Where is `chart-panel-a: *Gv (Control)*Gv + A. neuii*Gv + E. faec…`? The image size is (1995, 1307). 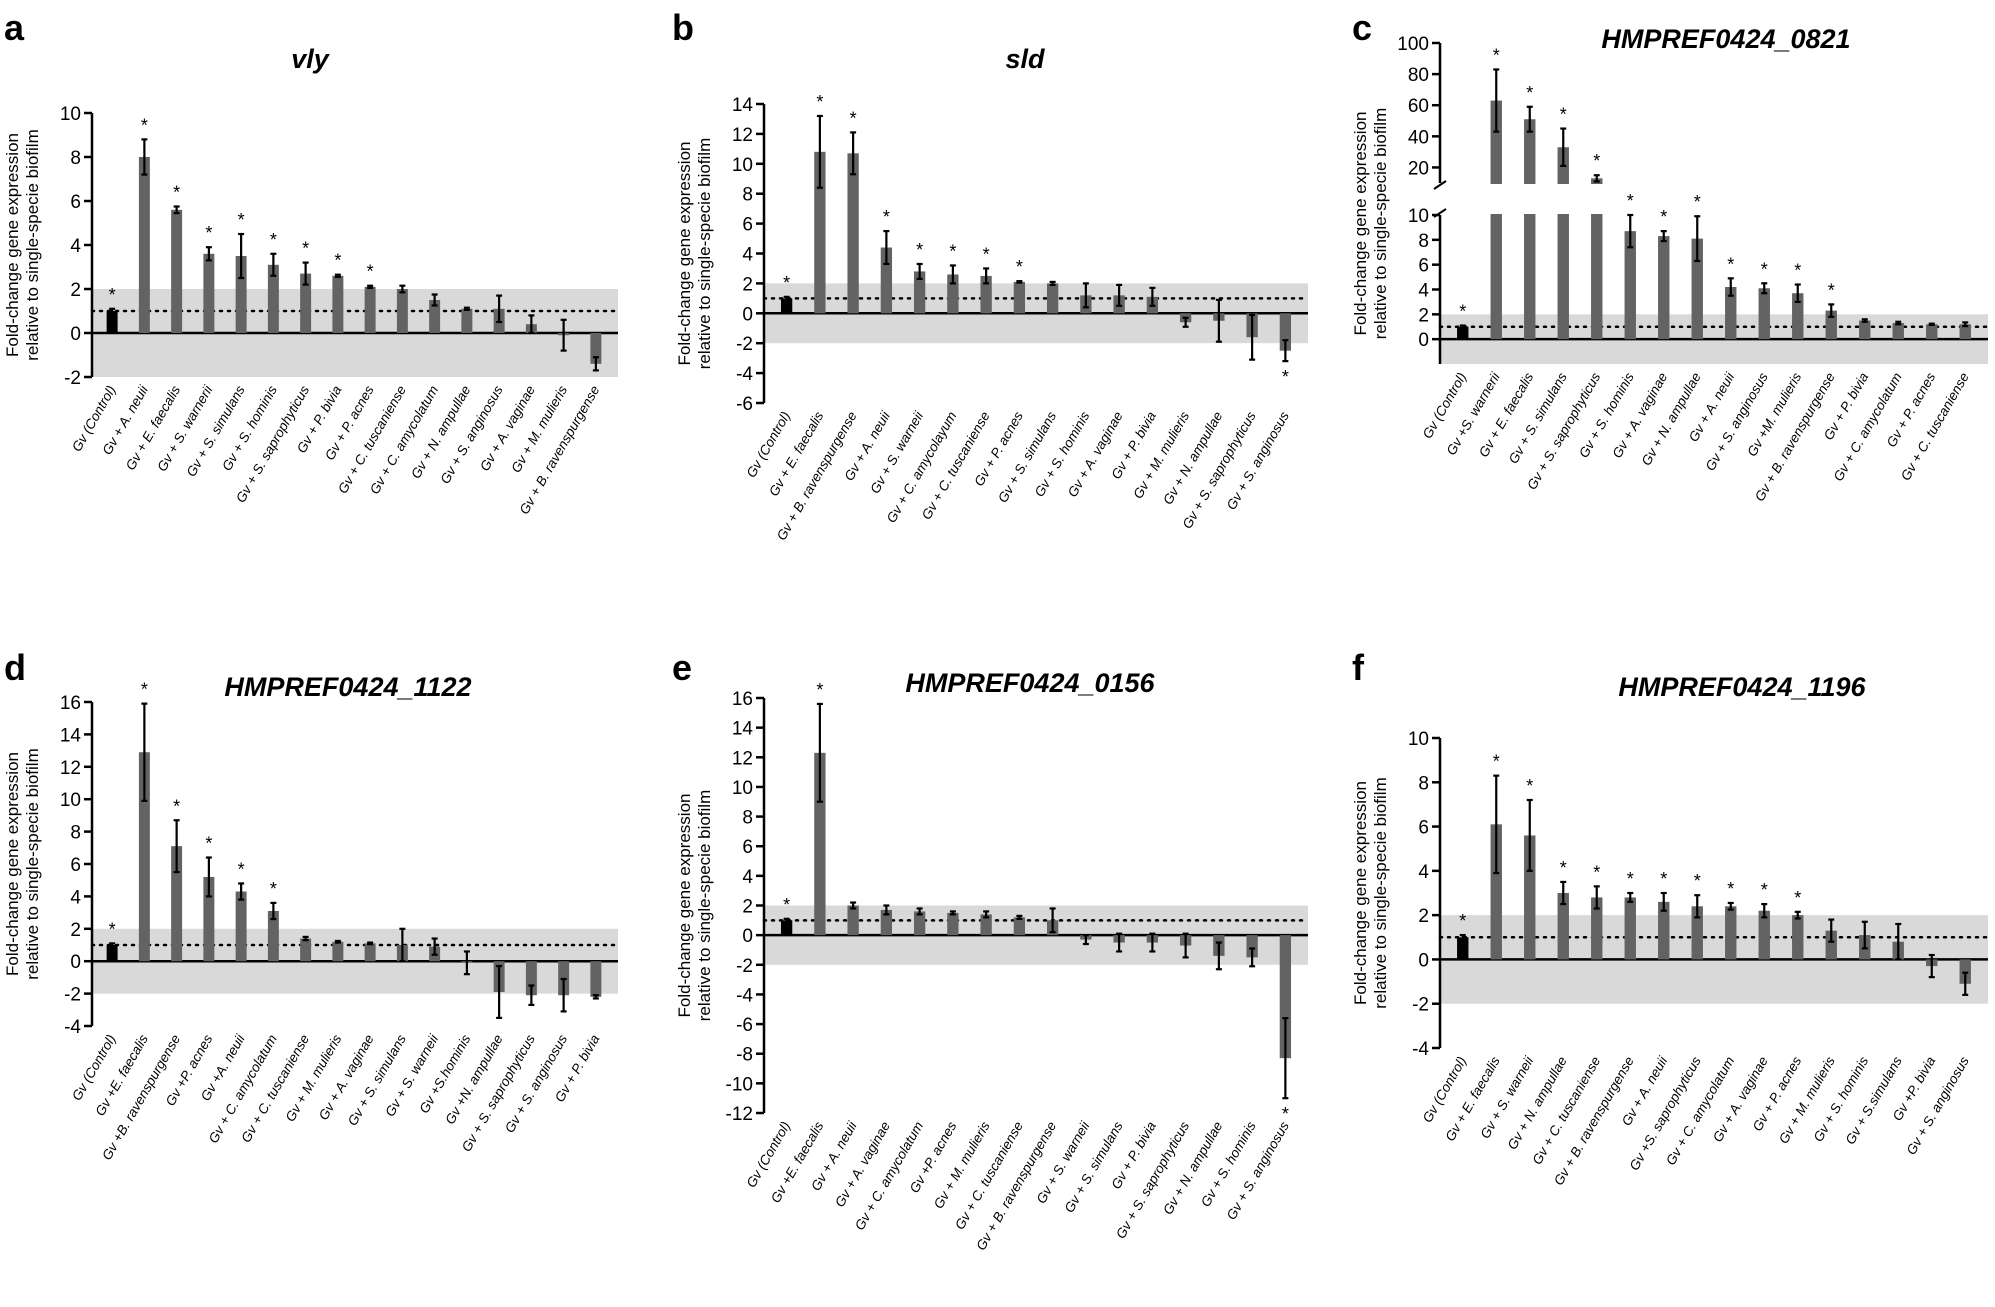
chart-panel-a: *Gv (Control)*Gv + A. neuii*Gv + E. faec… is located at coordinates (311, 262).